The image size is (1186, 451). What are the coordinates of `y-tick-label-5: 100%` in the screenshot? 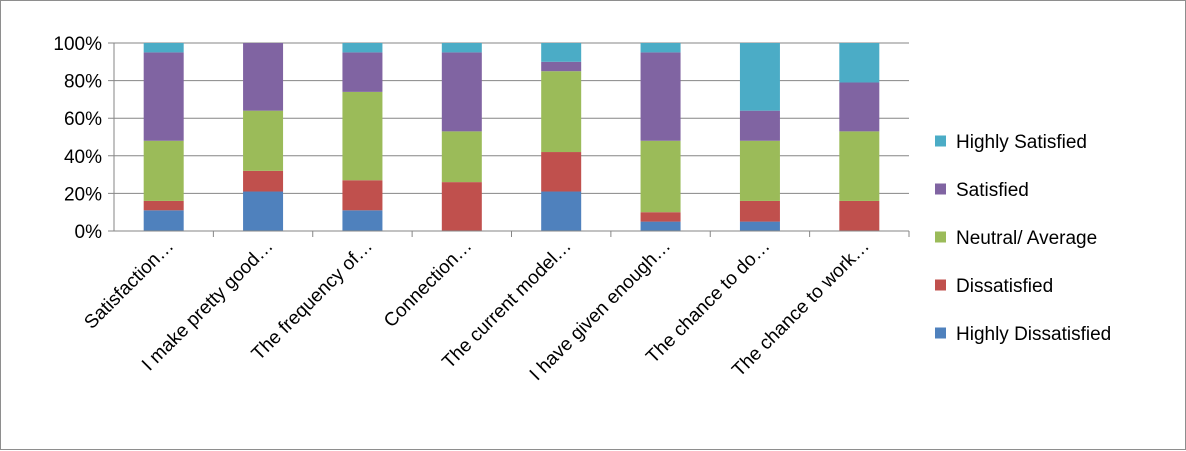 It's located at (77, 44).